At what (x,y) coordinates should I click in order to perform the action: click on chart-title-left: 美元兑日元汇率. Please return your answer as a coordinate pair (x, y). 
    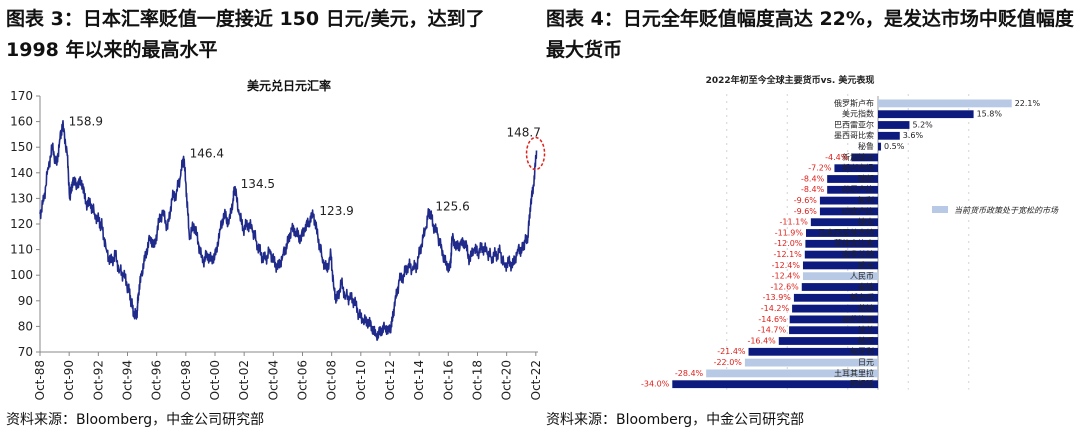
    Looking at the image, I should click on (289, 85).